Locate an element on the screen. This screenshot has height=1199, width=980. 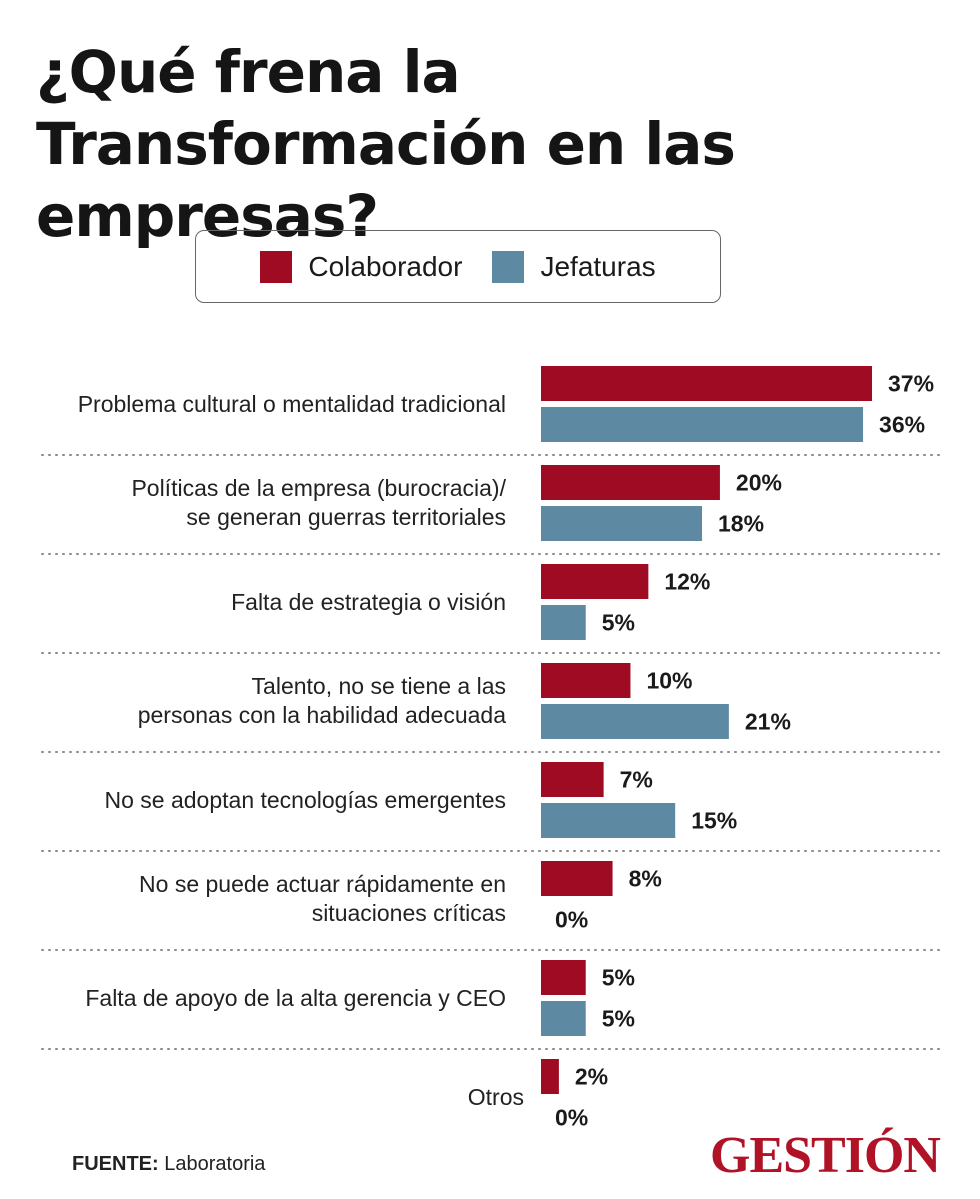
legend: Colaborador Jefaturas is located at coordinates (458, 266).